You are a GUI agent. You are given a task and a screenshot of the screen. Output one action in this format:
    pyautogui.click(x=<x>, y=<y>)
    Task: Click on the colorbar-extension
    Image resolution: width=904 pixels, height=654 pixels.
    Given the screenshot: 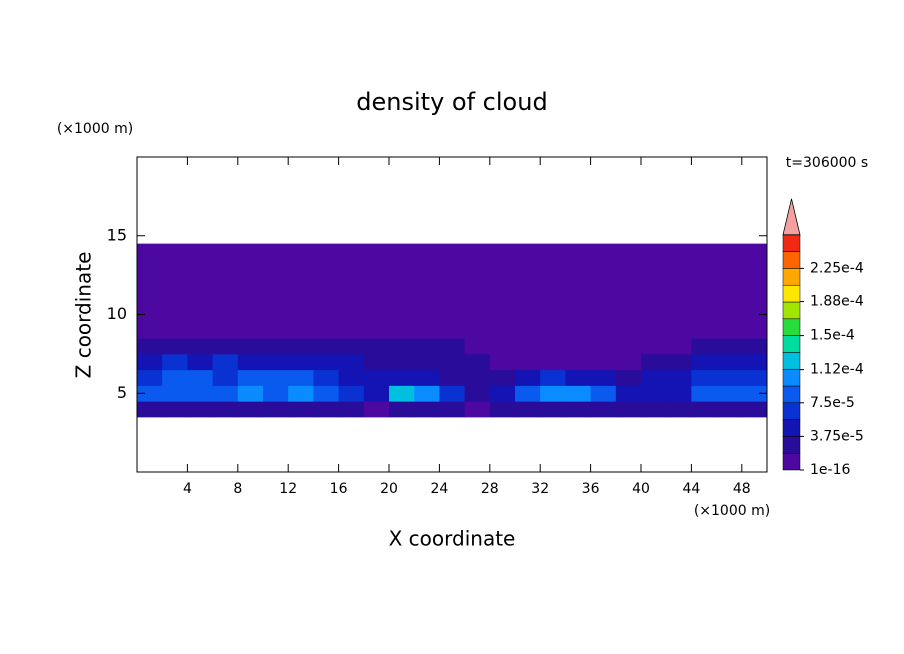 What is the action you would take?
    pyautogui.click(x=791, y=217)
    